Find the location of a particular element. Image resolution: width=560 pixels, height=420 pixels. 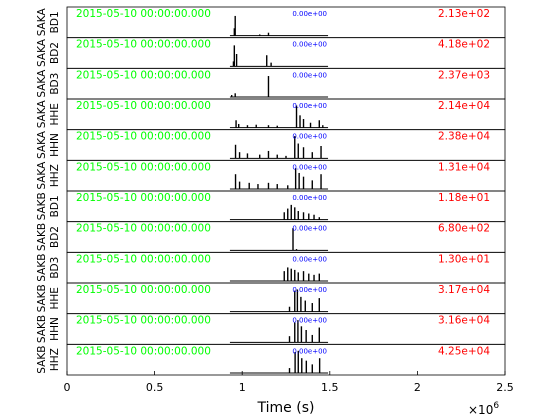

x-axis: 0 0.5 1 1.5 2 2.5 is located at coordinates (289, 382).